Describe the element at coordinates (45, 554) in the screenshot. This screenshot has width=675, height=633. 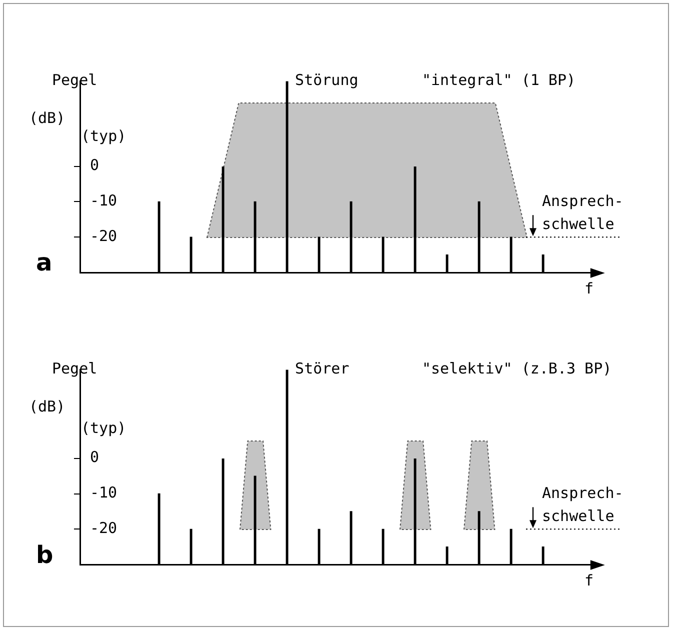
I see `text: b` at that location.